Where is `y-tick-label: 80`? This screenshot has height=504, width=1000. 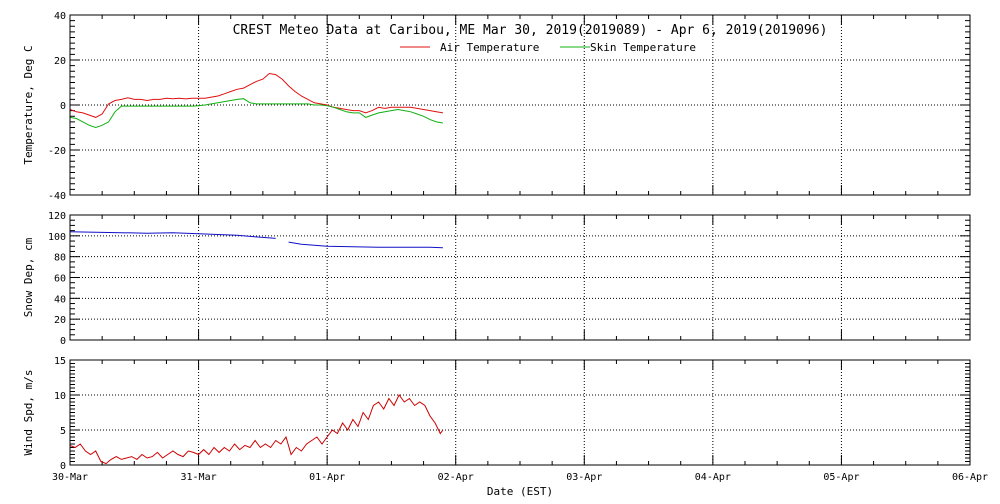 y-tick-label: 80 is located at coordinates (60, 258).